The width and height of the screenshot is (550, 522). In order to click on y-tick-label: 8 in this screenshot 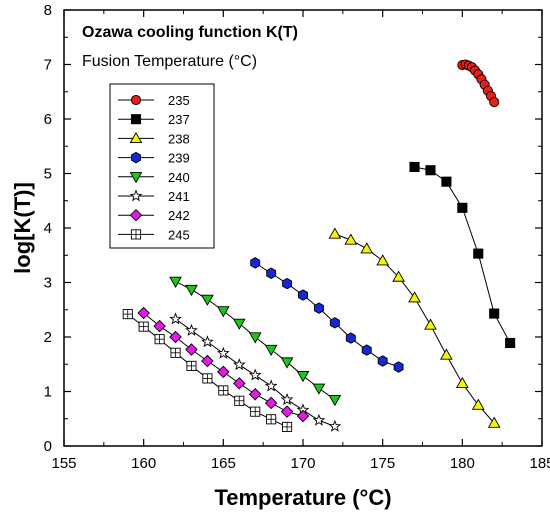, I will do `click(48, 10)`.